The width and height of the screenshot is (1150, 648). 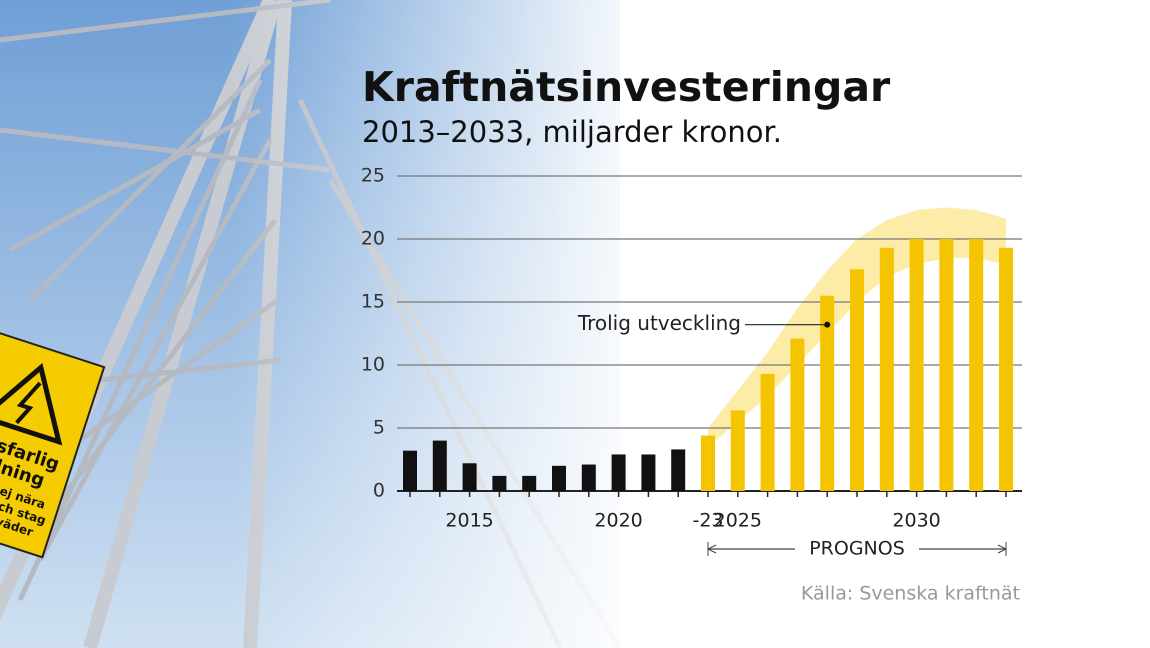 I want to click on x-tick-label: 2025, so click(x=738, y=521).